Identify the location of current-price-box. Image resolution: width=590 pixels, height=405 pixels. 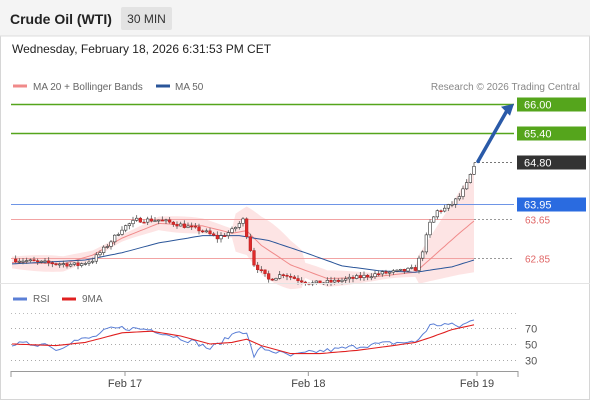
(551, 204).